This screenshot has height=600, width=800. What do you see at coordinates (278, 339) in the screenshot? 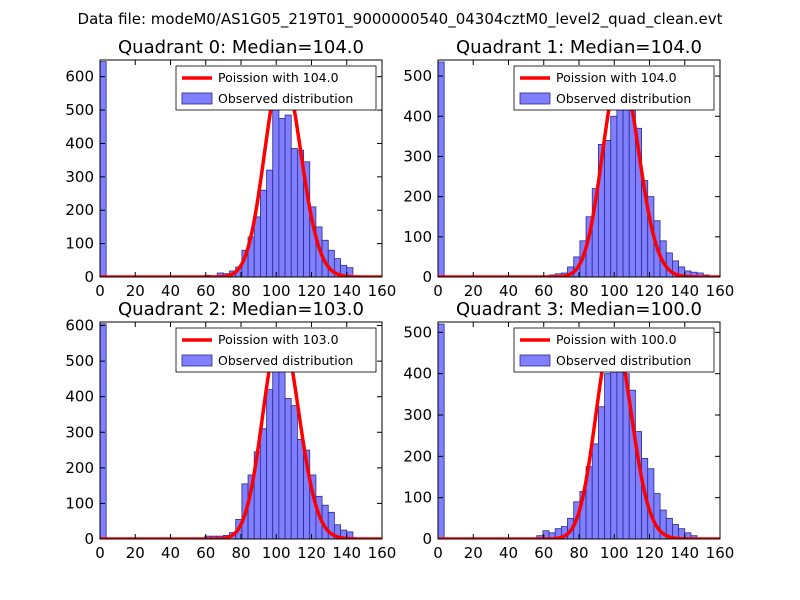
I see `legend-label: Poission with 103.0` at bounding box center [278, 339].